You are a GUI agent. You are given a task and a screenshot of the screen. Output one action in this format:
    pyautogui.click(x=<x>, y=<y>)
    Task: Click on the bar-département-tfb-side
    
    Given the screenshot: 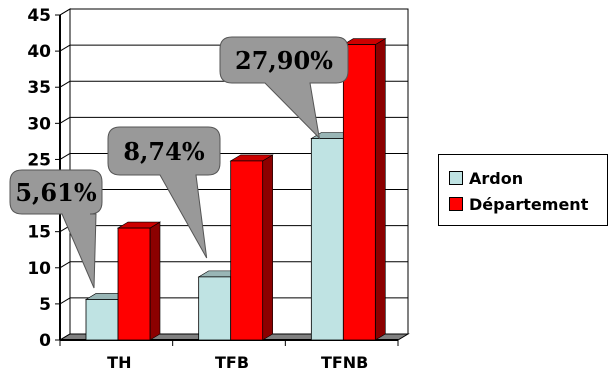 What is the action you would take?
    pyautogui.click(x=267, y=247)
    